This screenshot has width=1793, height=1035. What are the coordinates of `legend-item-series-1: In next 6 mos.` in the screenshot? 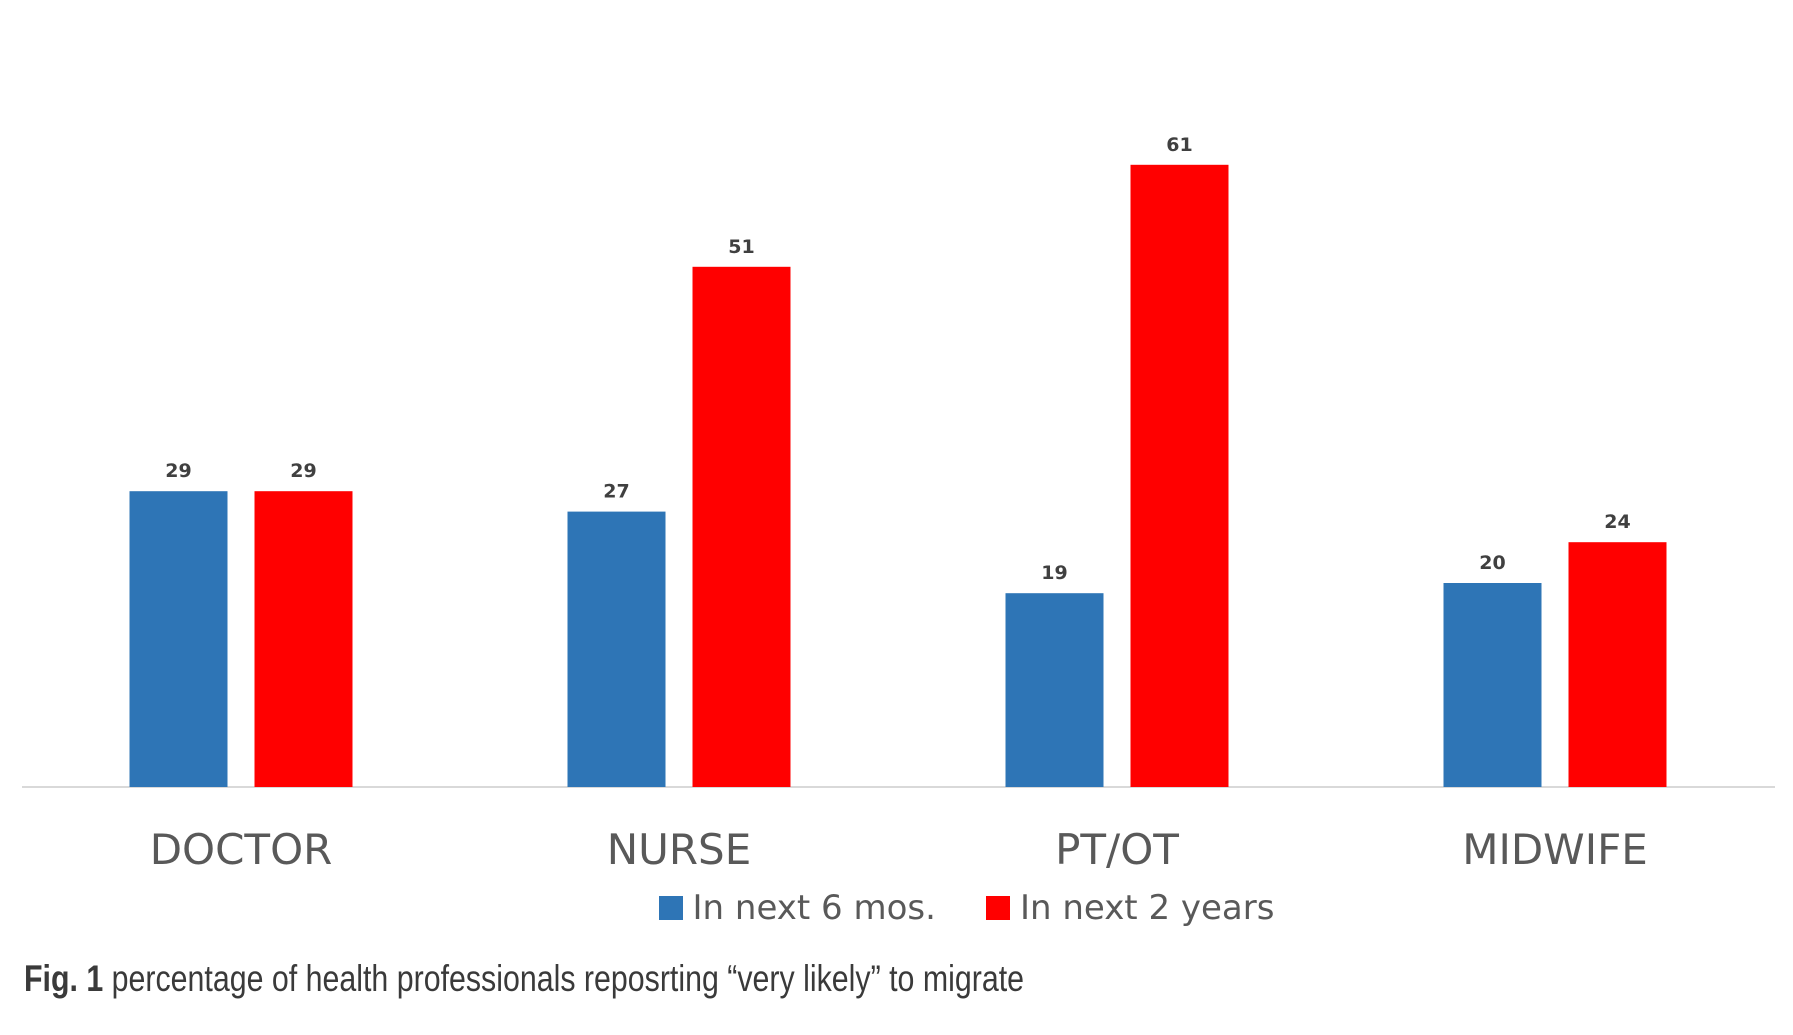 It's located at (797, 908).